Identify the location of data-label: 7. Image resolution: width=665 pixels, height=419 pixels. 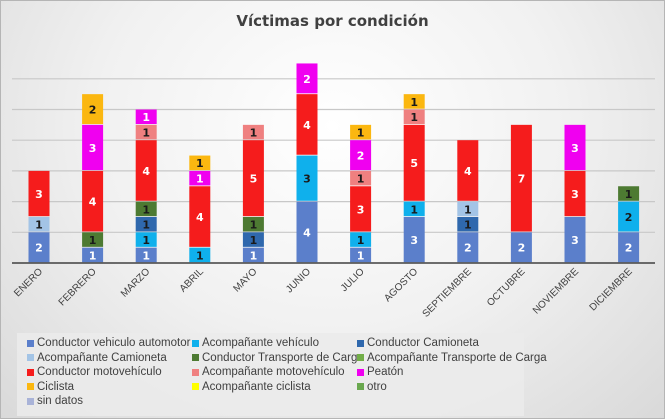
(522, 179).